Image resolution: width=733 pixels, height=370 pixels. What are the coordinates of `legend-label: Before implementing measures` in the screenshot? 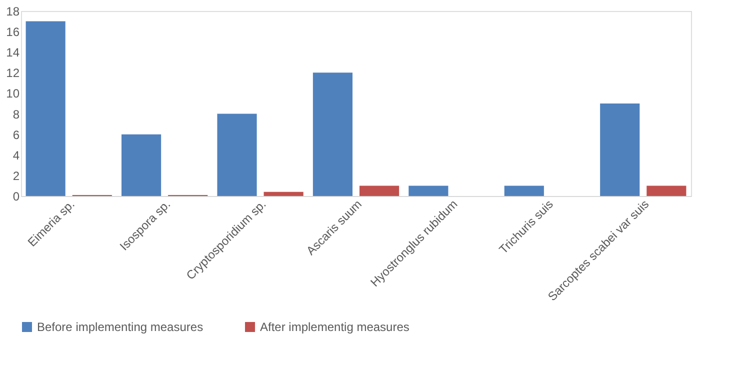 It's located at (120, 327).